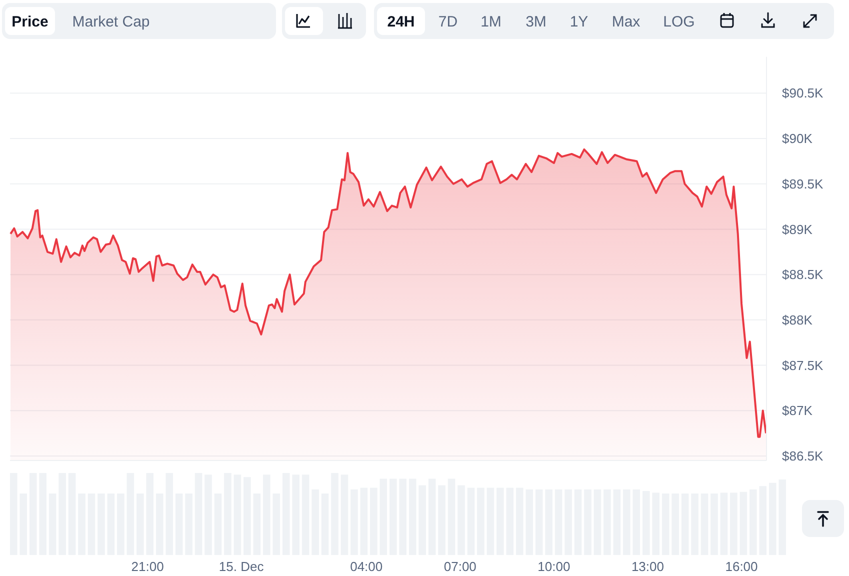 This screenshot has width=849, height=576. What do you see at coordinates (30, 21) in the screenshot?
I see `text: Price` at bounding box center [30, 21].